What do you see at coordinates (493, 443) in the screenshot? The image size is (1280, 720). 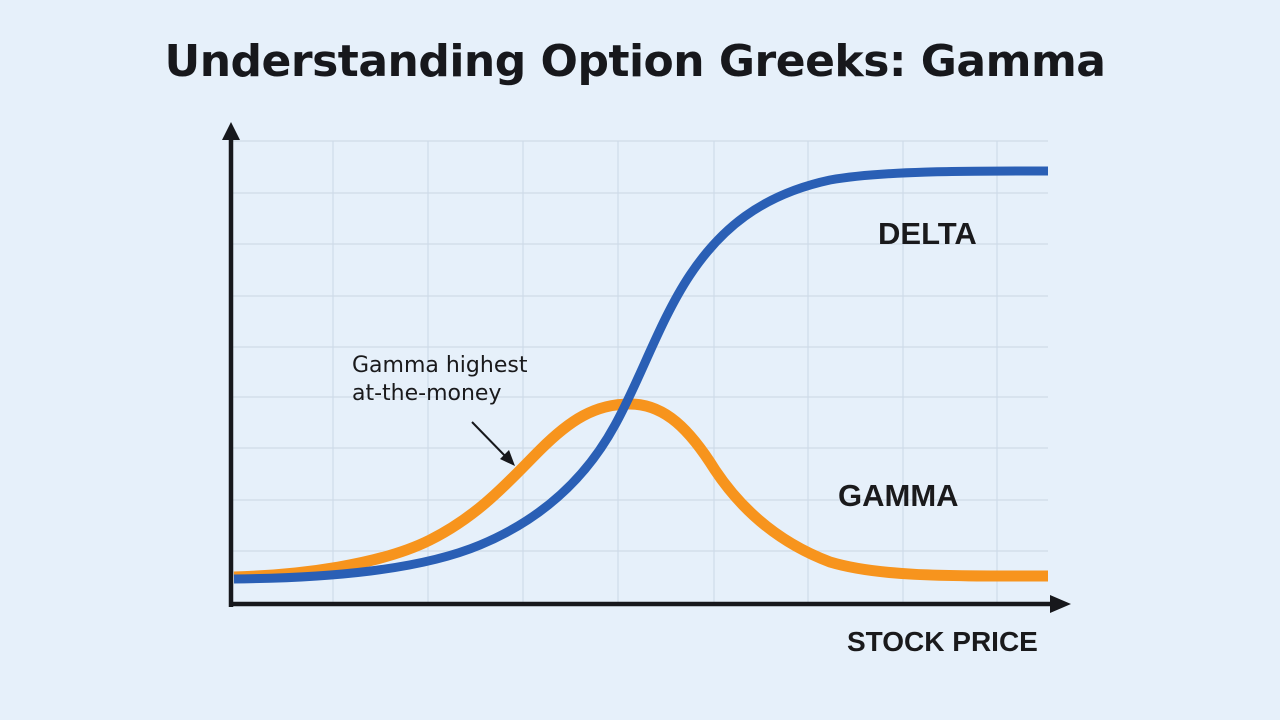 I see `annotation-arrow-icon` at bounding box center [493, 443].